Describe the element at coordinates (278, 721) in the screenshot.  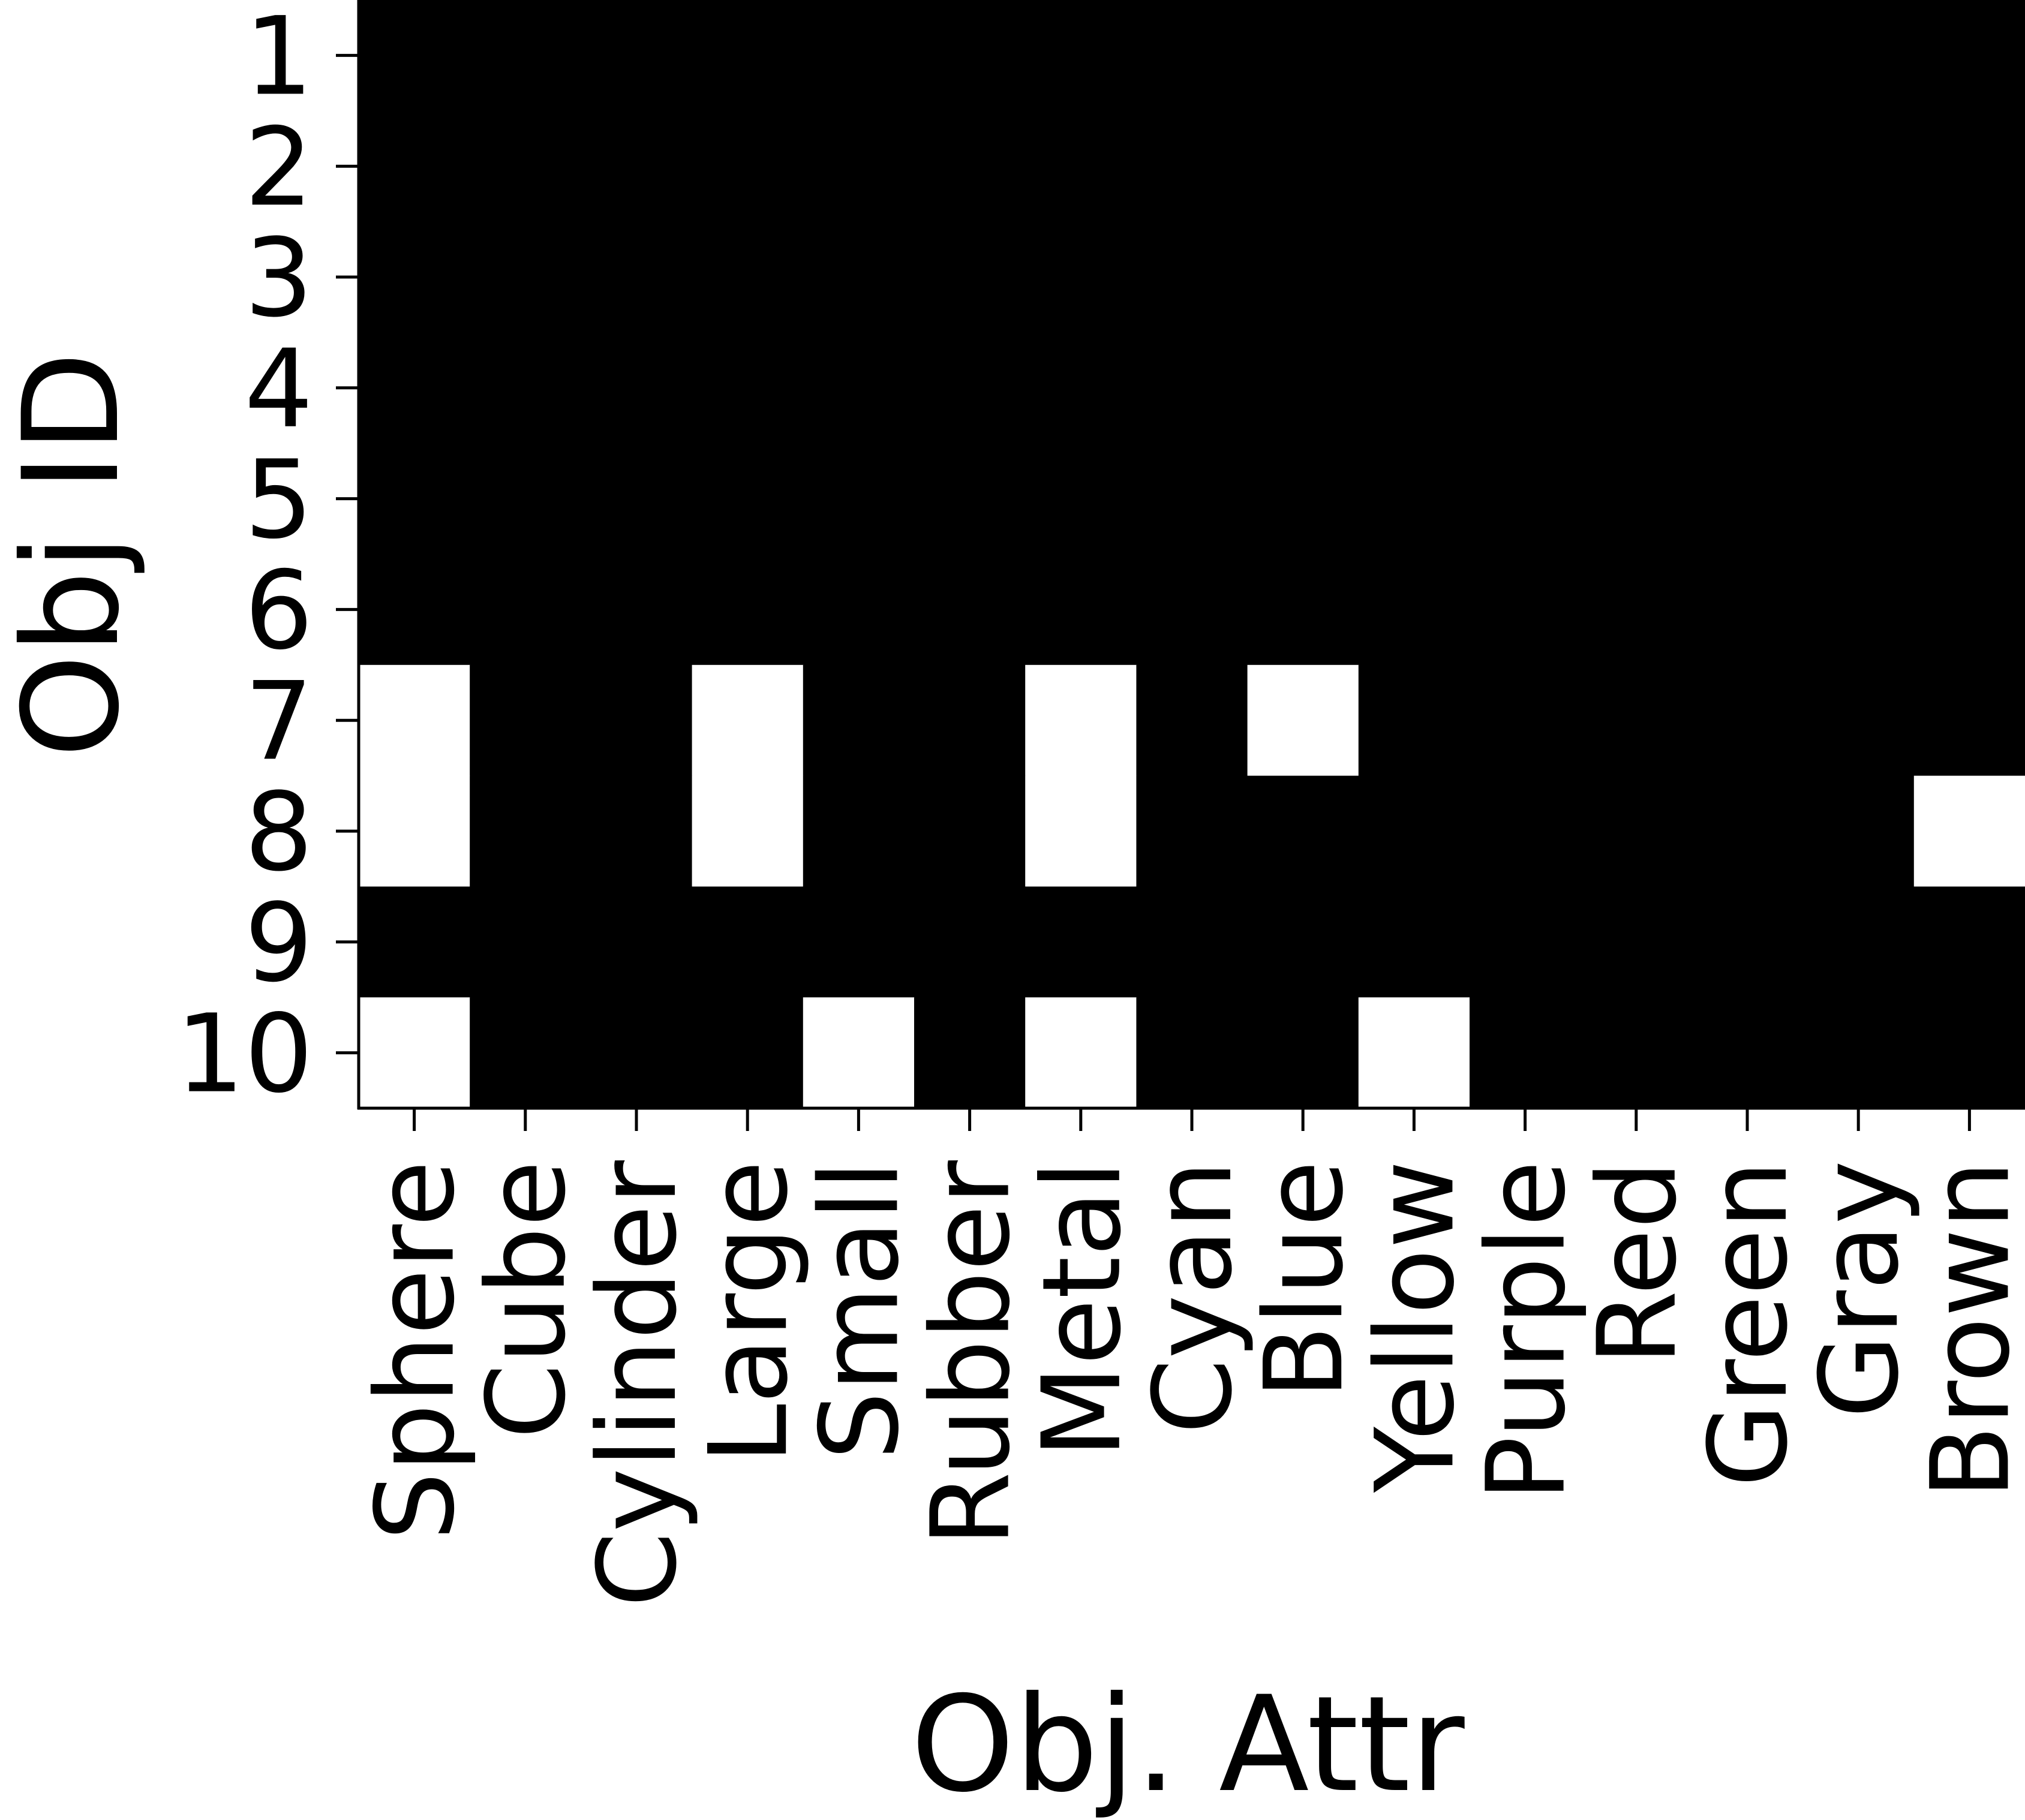
I see `y-tick-label: 7` at that location.